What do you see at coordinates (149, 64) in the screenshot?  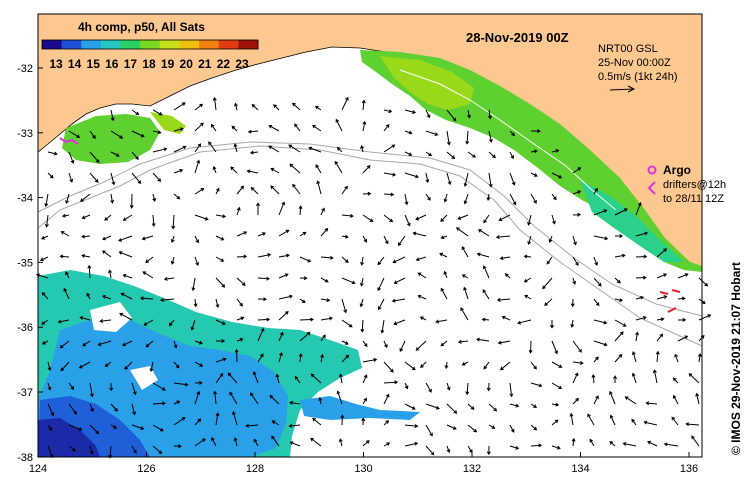 I see `colorbar-tick-label: 18` at bounding box center [149, 64].